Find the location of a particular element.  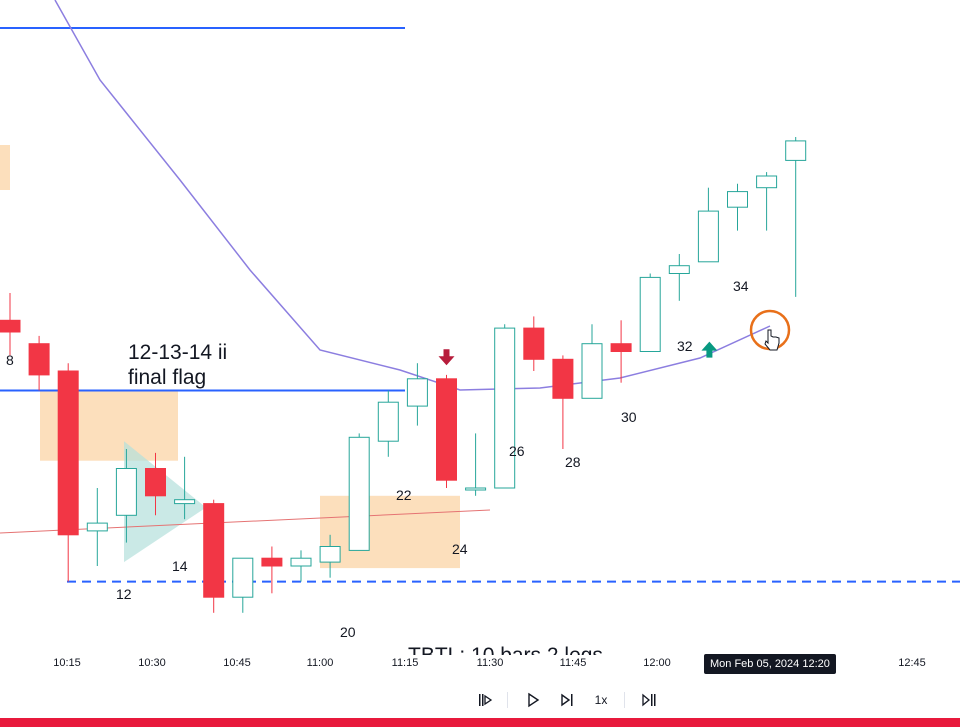

bar-count-label: 32 is located at coordinates (685, 346).